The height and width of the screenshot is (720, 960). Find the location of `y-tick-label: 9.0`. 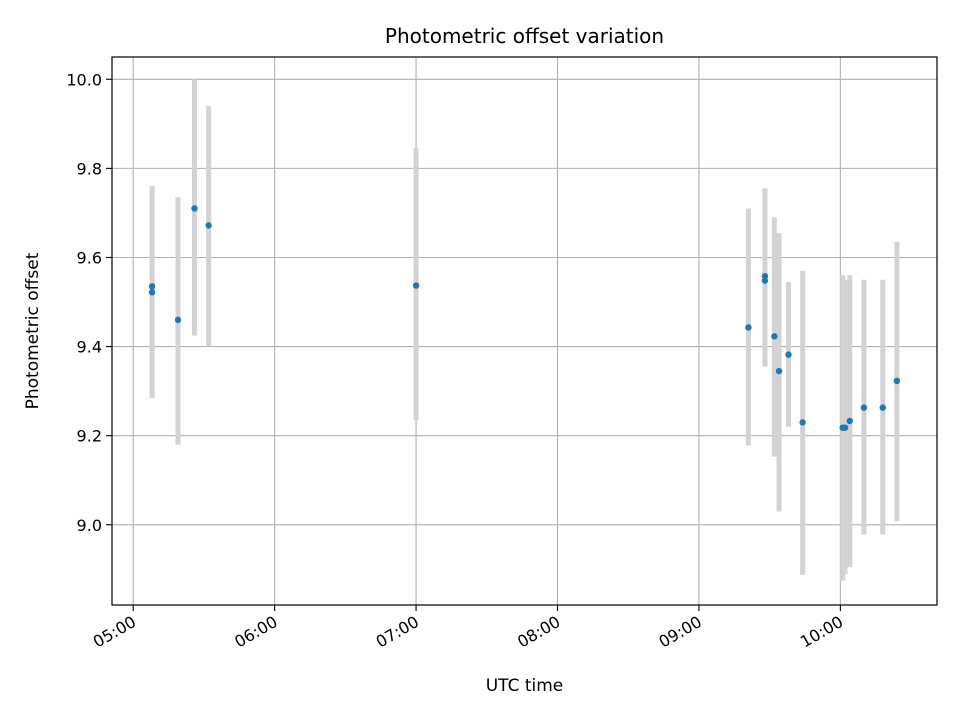

y-tick-label: 9.0 is located at coordinates (89, 525).